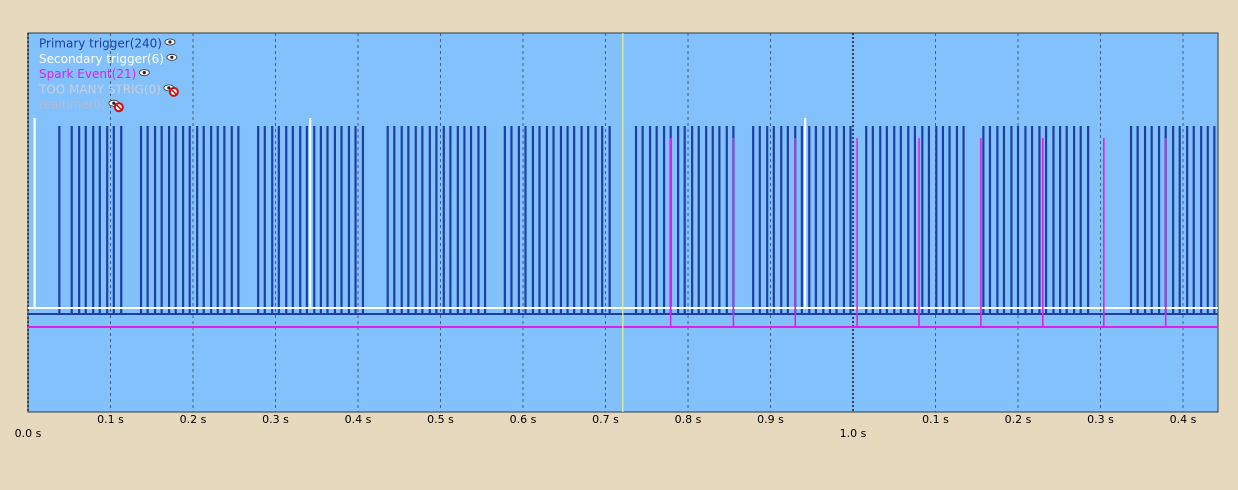  I want to click on legend-entry: TOO MANY STRIG(0), so click(99, 89).